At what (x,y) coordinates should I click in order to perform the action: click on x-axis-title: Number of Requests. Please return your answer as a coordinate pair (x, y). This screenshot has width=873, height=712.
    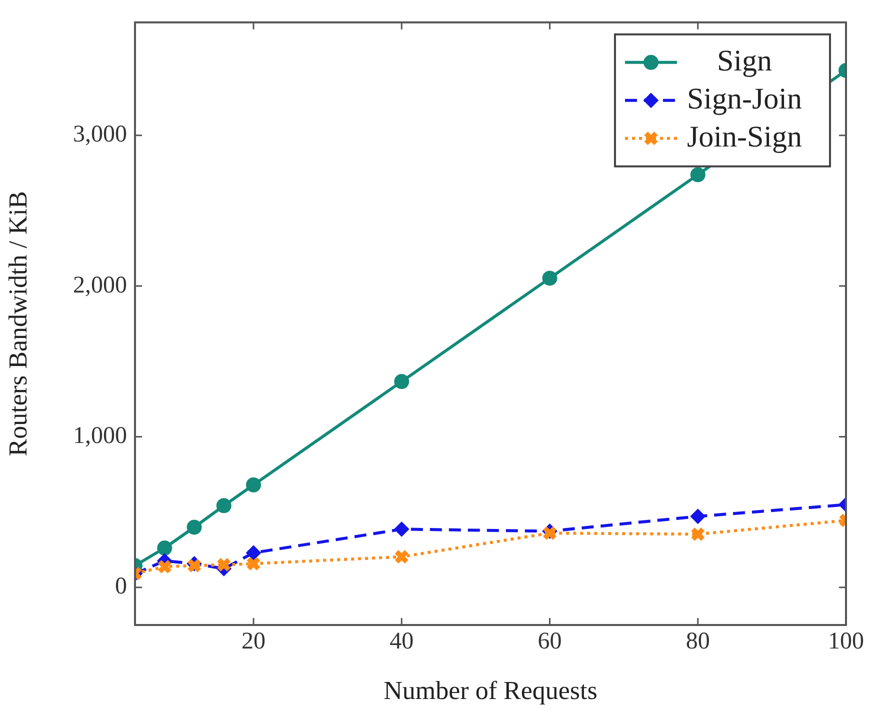
    Looking at the image, I should click on (491, 691).